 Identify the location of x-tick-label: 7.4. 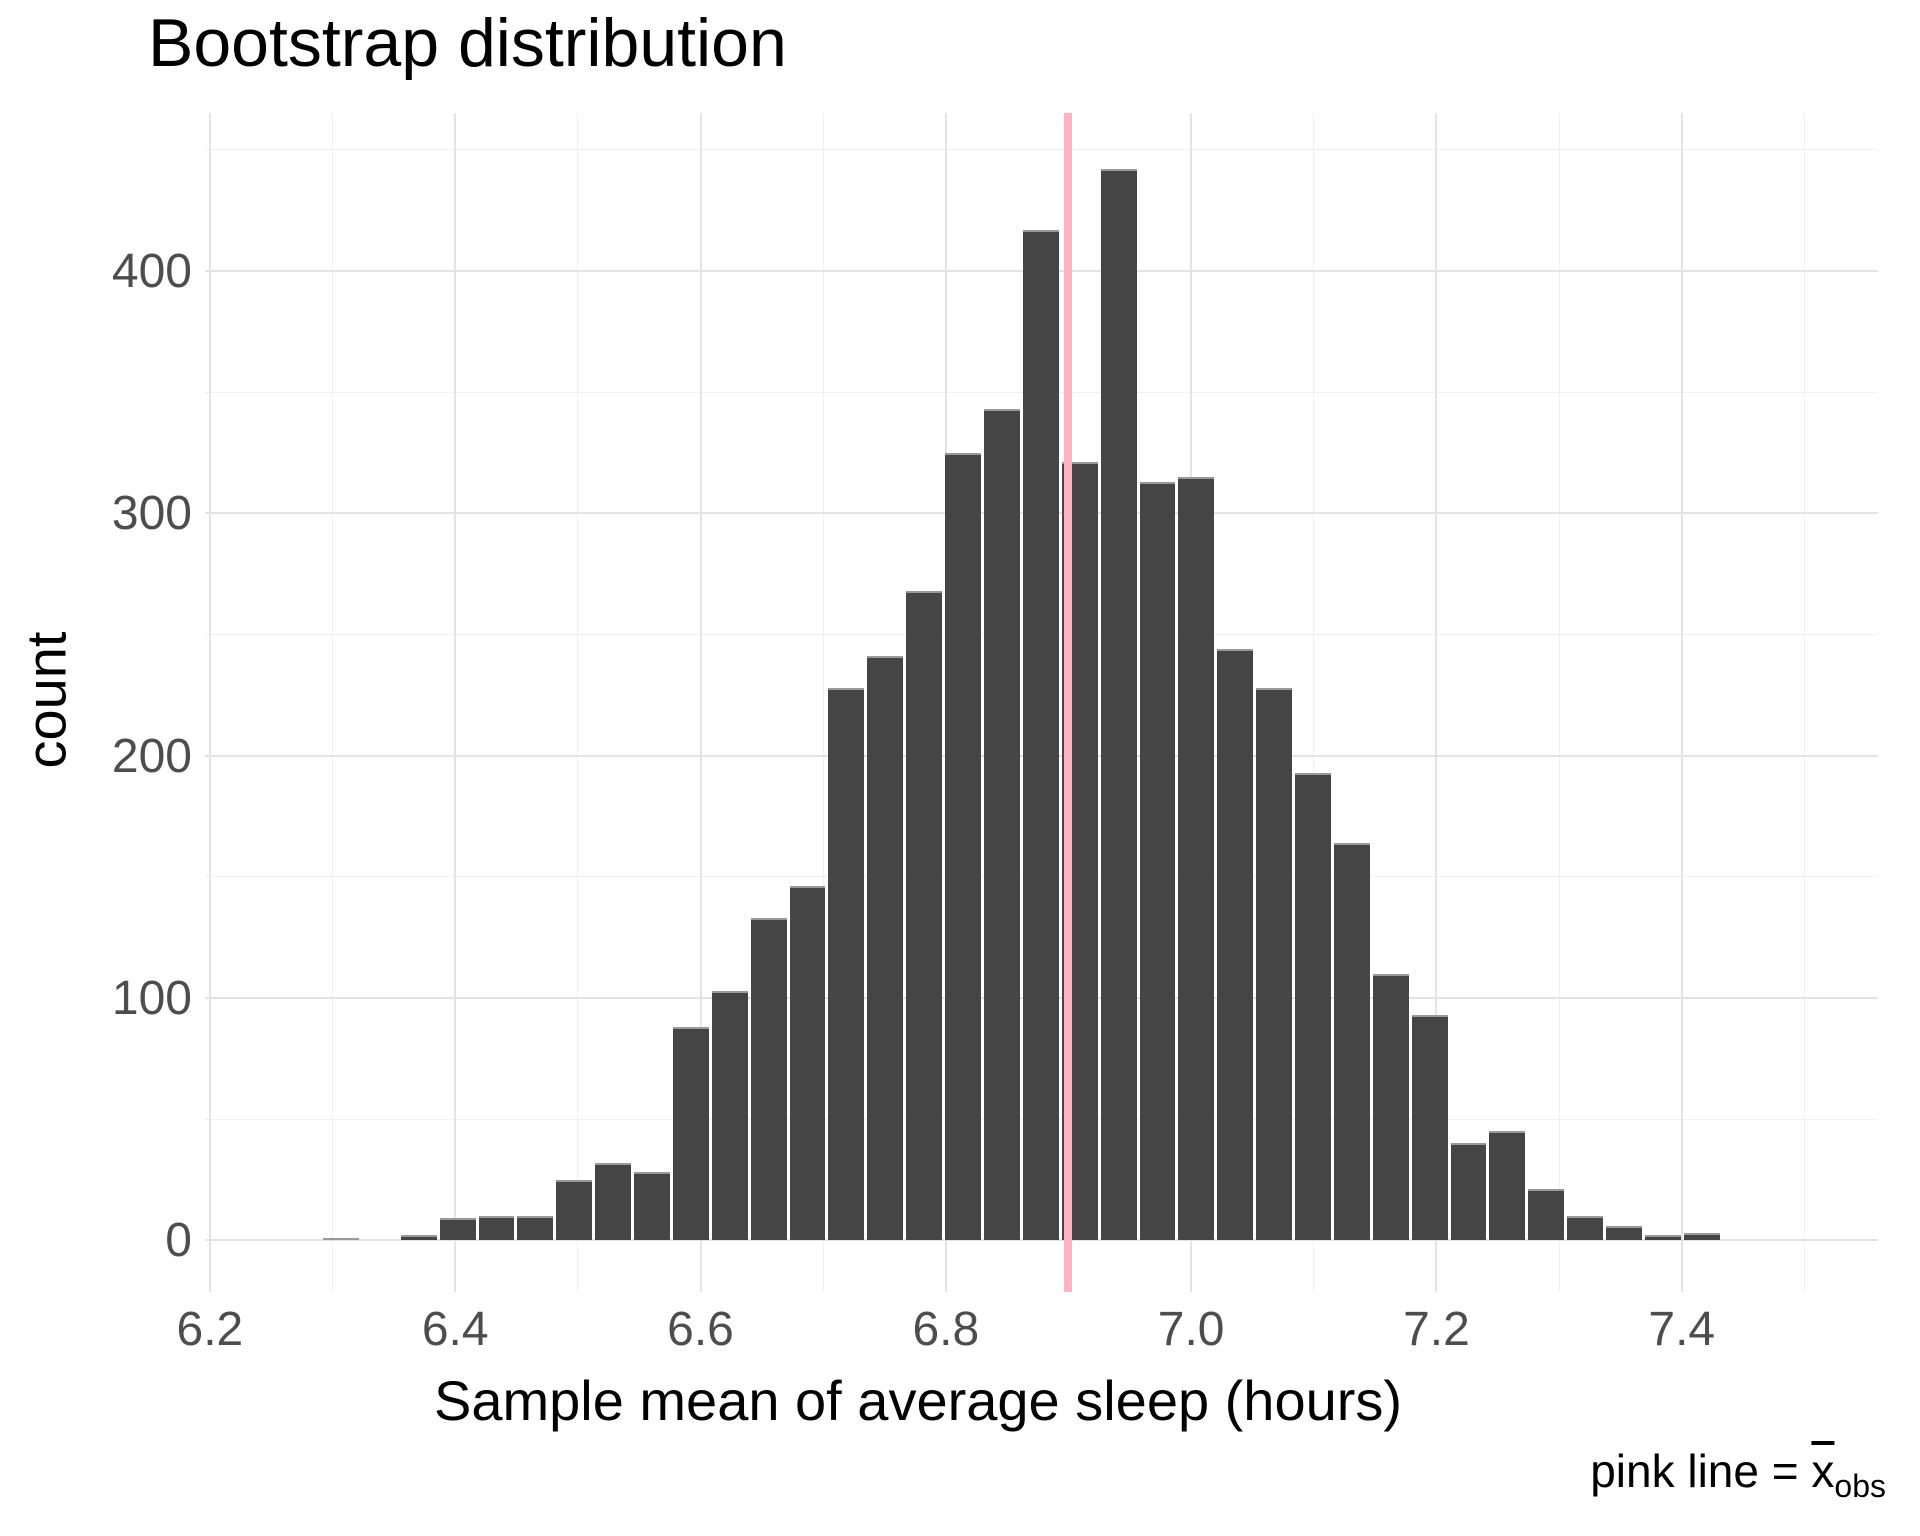
(1682, 1329).